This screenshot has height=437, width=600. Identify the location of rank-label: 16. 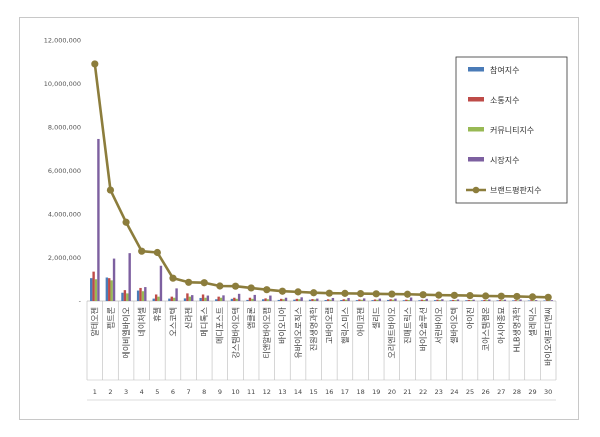
(329, 392).